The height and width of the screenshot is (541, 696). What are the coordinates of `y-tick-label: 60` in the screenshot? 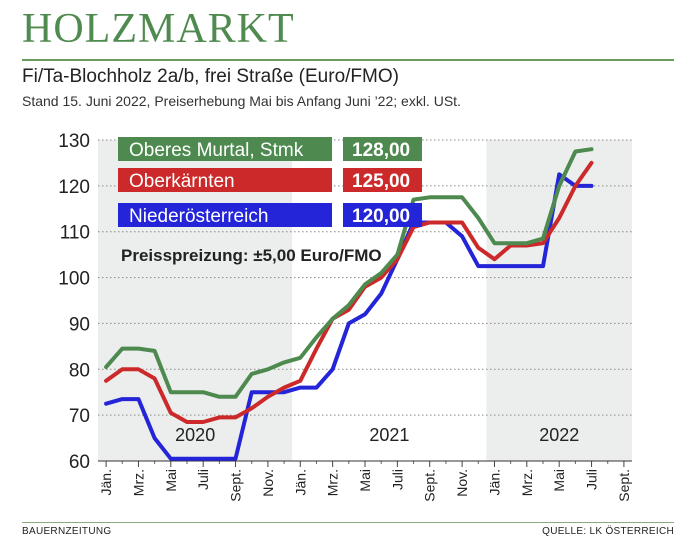 It's located at (79, 462).